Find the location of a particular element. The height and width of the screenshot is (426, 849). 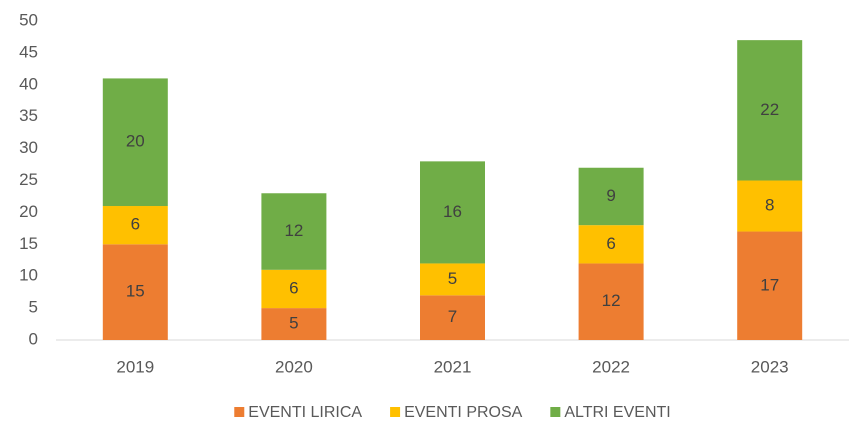

y-tick-label: 45 is located at coordinates (28, 51).